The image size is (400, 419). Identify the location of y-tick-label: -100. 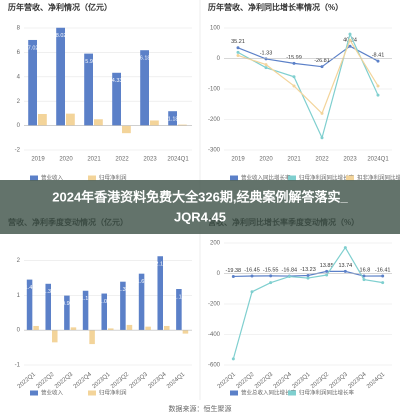
(214, 90).